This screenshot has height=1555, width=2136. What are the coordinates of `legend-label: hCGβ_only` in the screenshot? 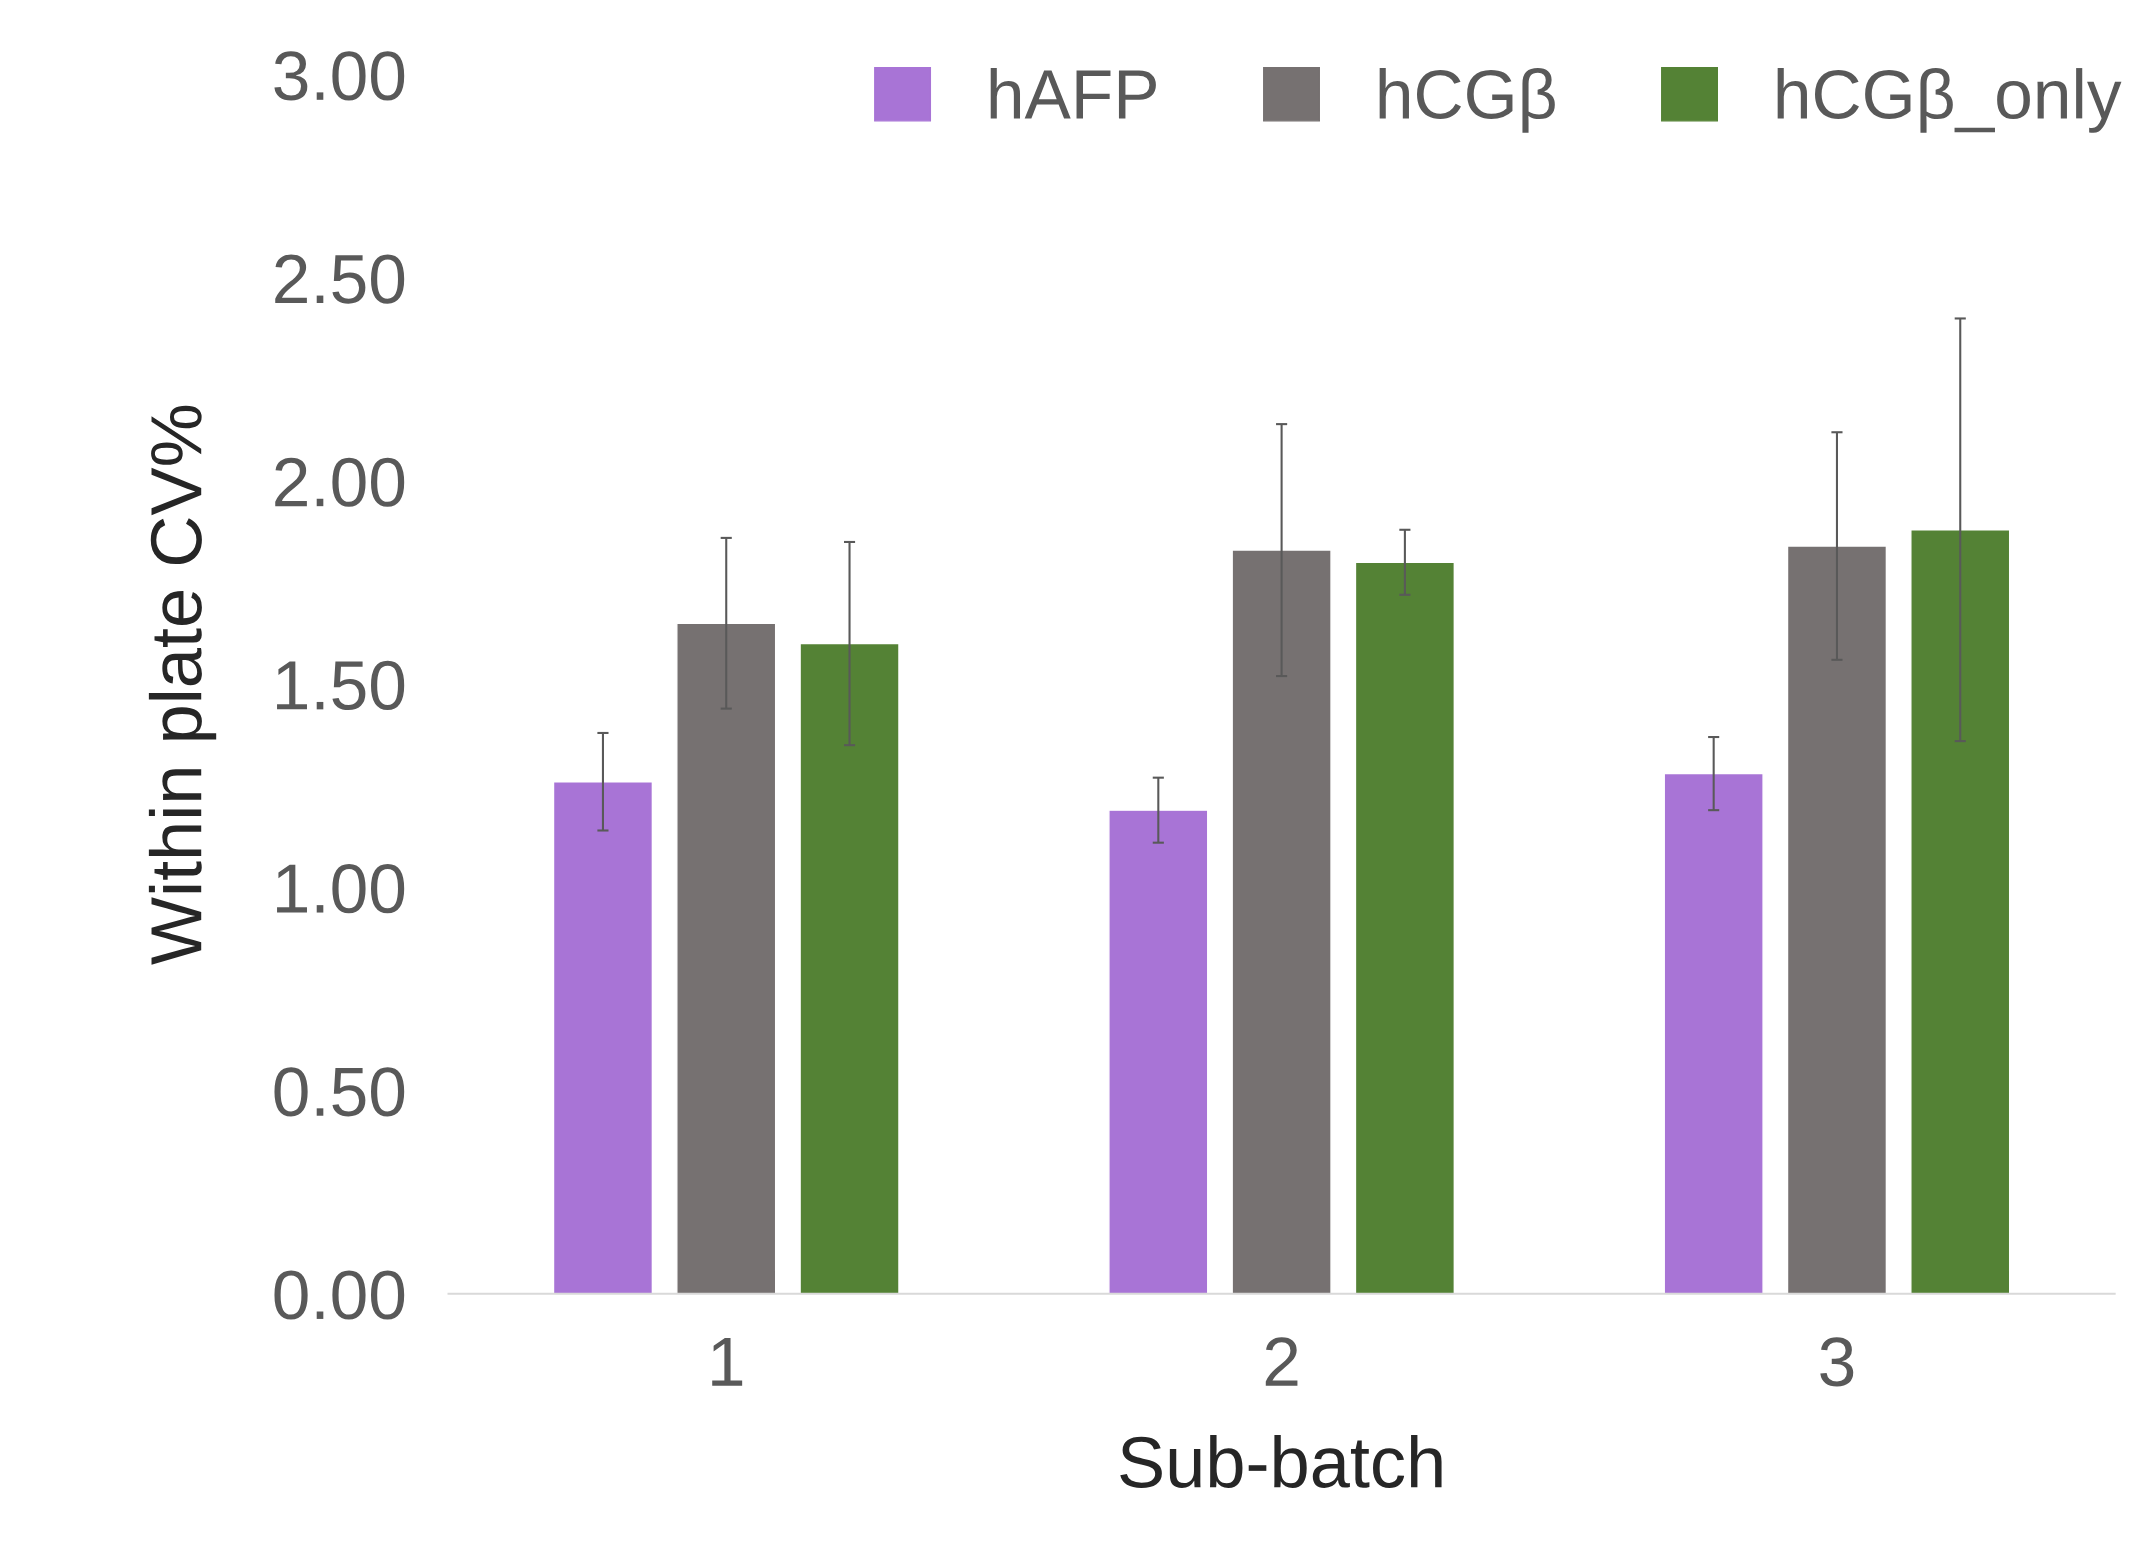 It's located at (1949, 100).